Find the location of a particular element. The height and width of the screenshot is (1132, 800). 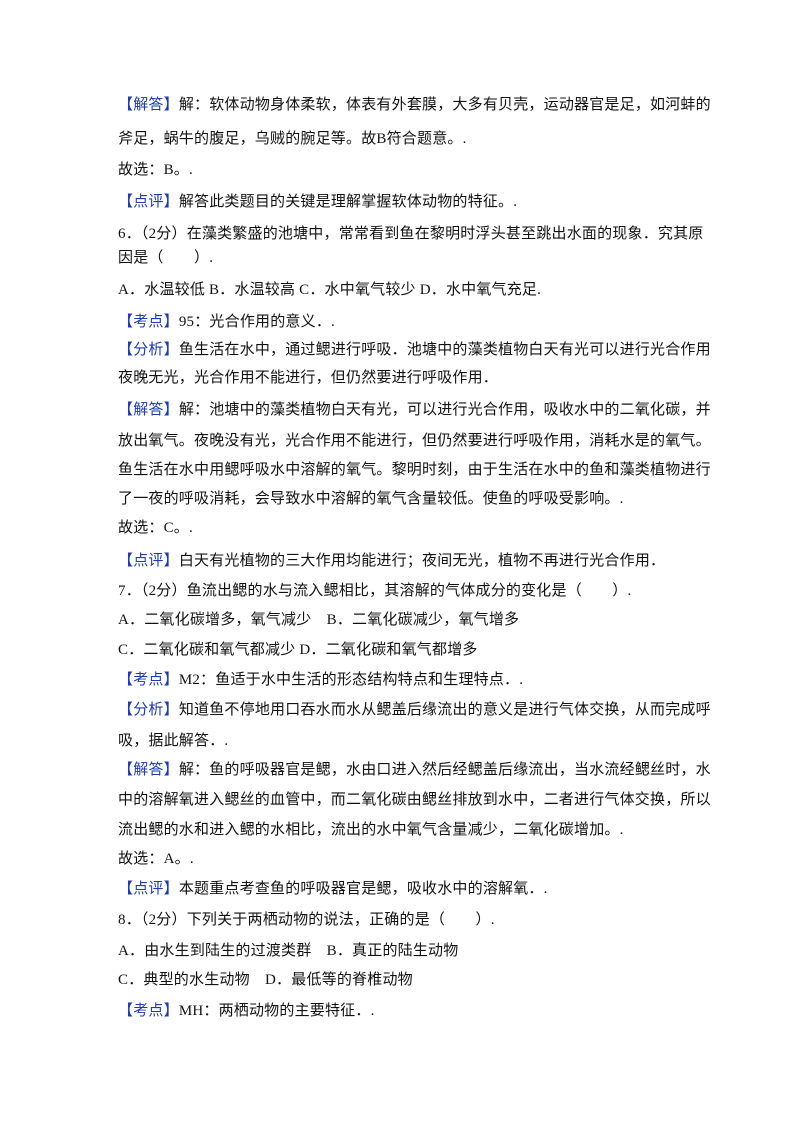

line-text: 6．（2分）在藻类繁盛的池塘中，常常看到鱼在黎明时浮头甚至跳出水面的现象．究其原 is located at coordinates (411, 234).